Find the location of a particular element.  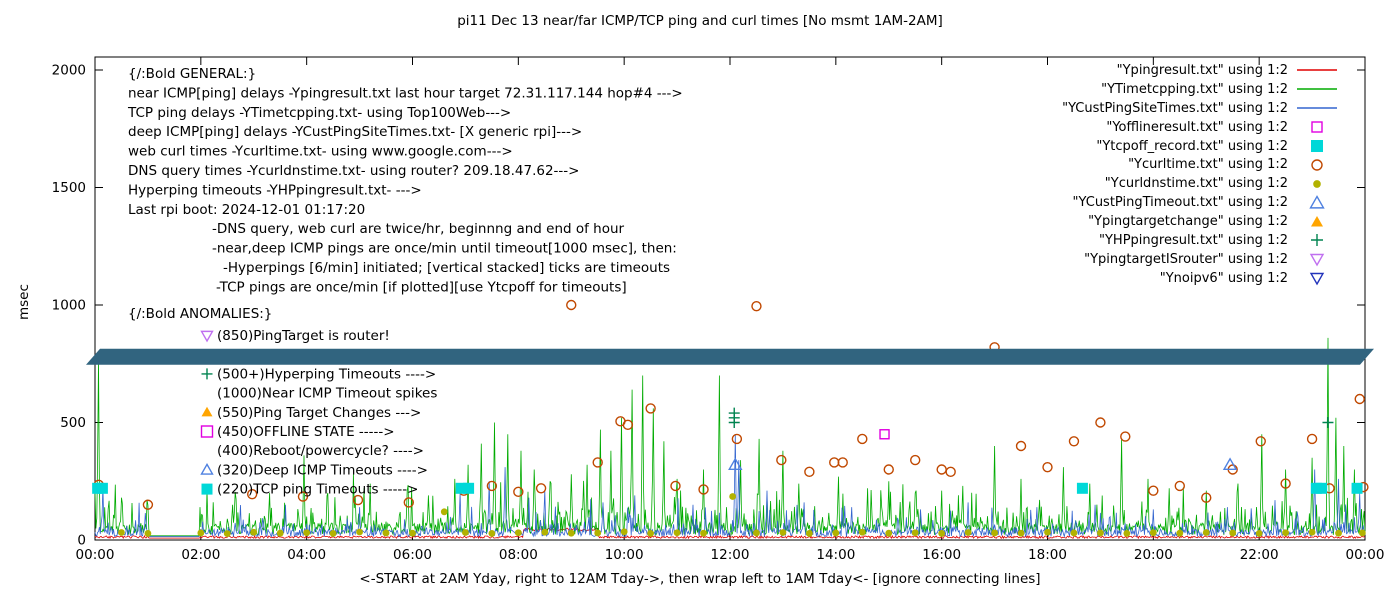

legend-item: "YTimetcpping.txt" using 1:2 is located at coordinates (1201, 89).